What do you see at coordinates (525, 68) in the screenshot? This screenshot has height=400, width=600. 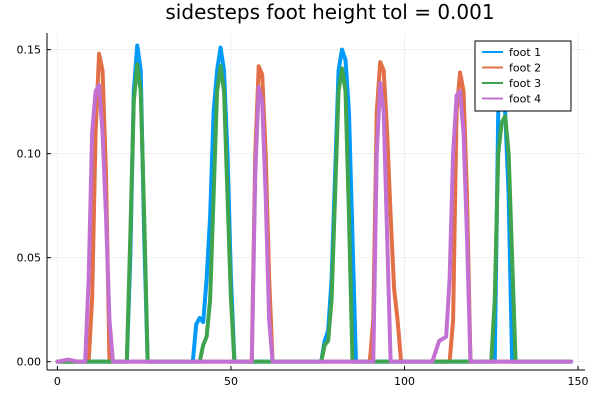 I see `legend-label-2: foot 2` at bounding box center [525, 68].